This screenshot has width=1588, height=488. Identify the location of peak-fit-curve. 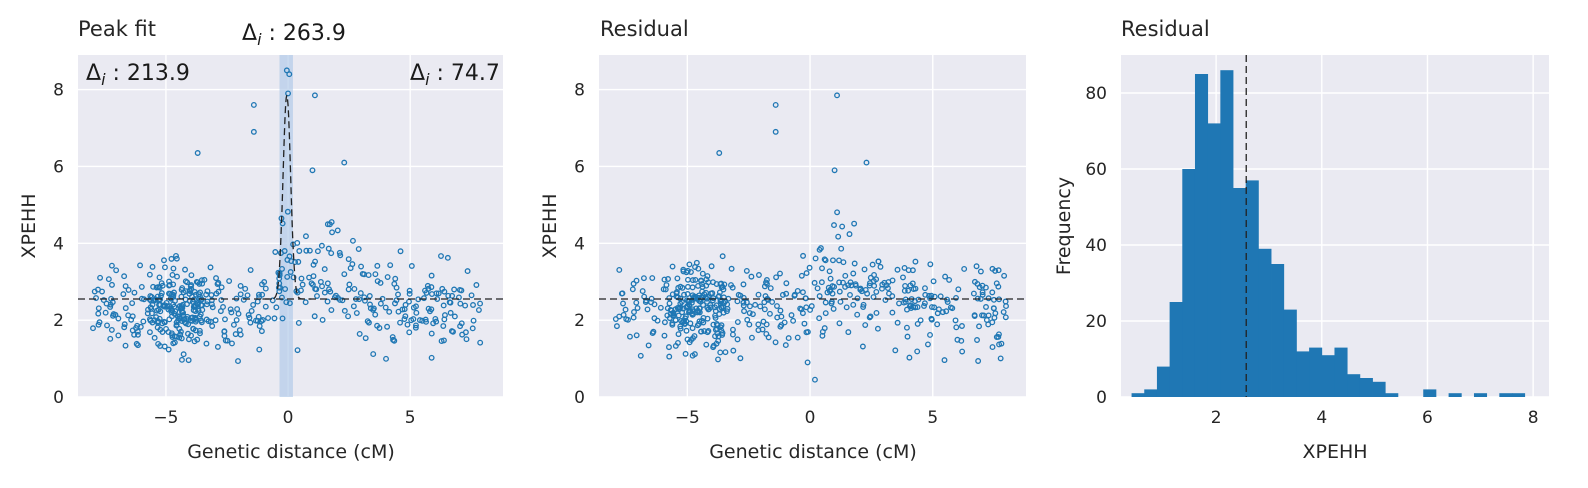
(287, 197).